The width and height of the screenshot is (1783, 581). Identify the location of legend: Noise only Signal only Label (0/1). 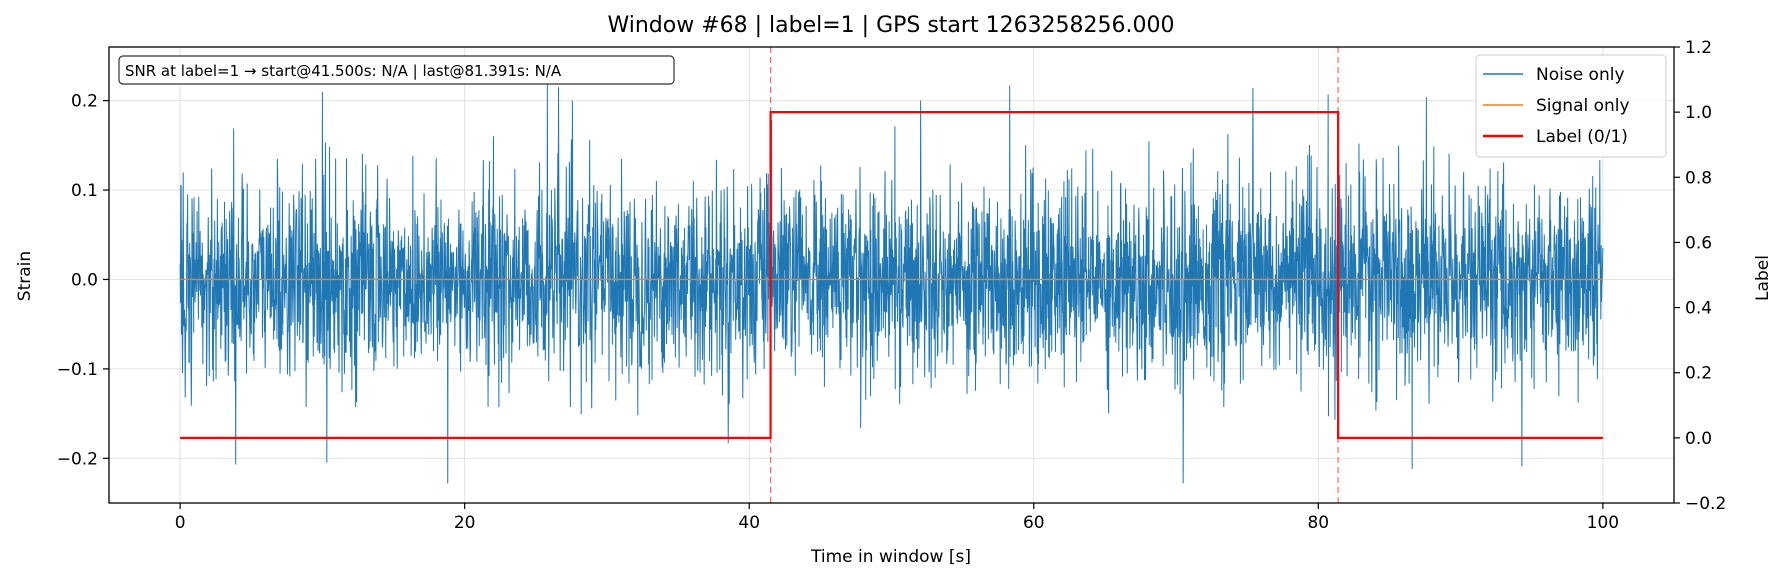
(1571, 106).